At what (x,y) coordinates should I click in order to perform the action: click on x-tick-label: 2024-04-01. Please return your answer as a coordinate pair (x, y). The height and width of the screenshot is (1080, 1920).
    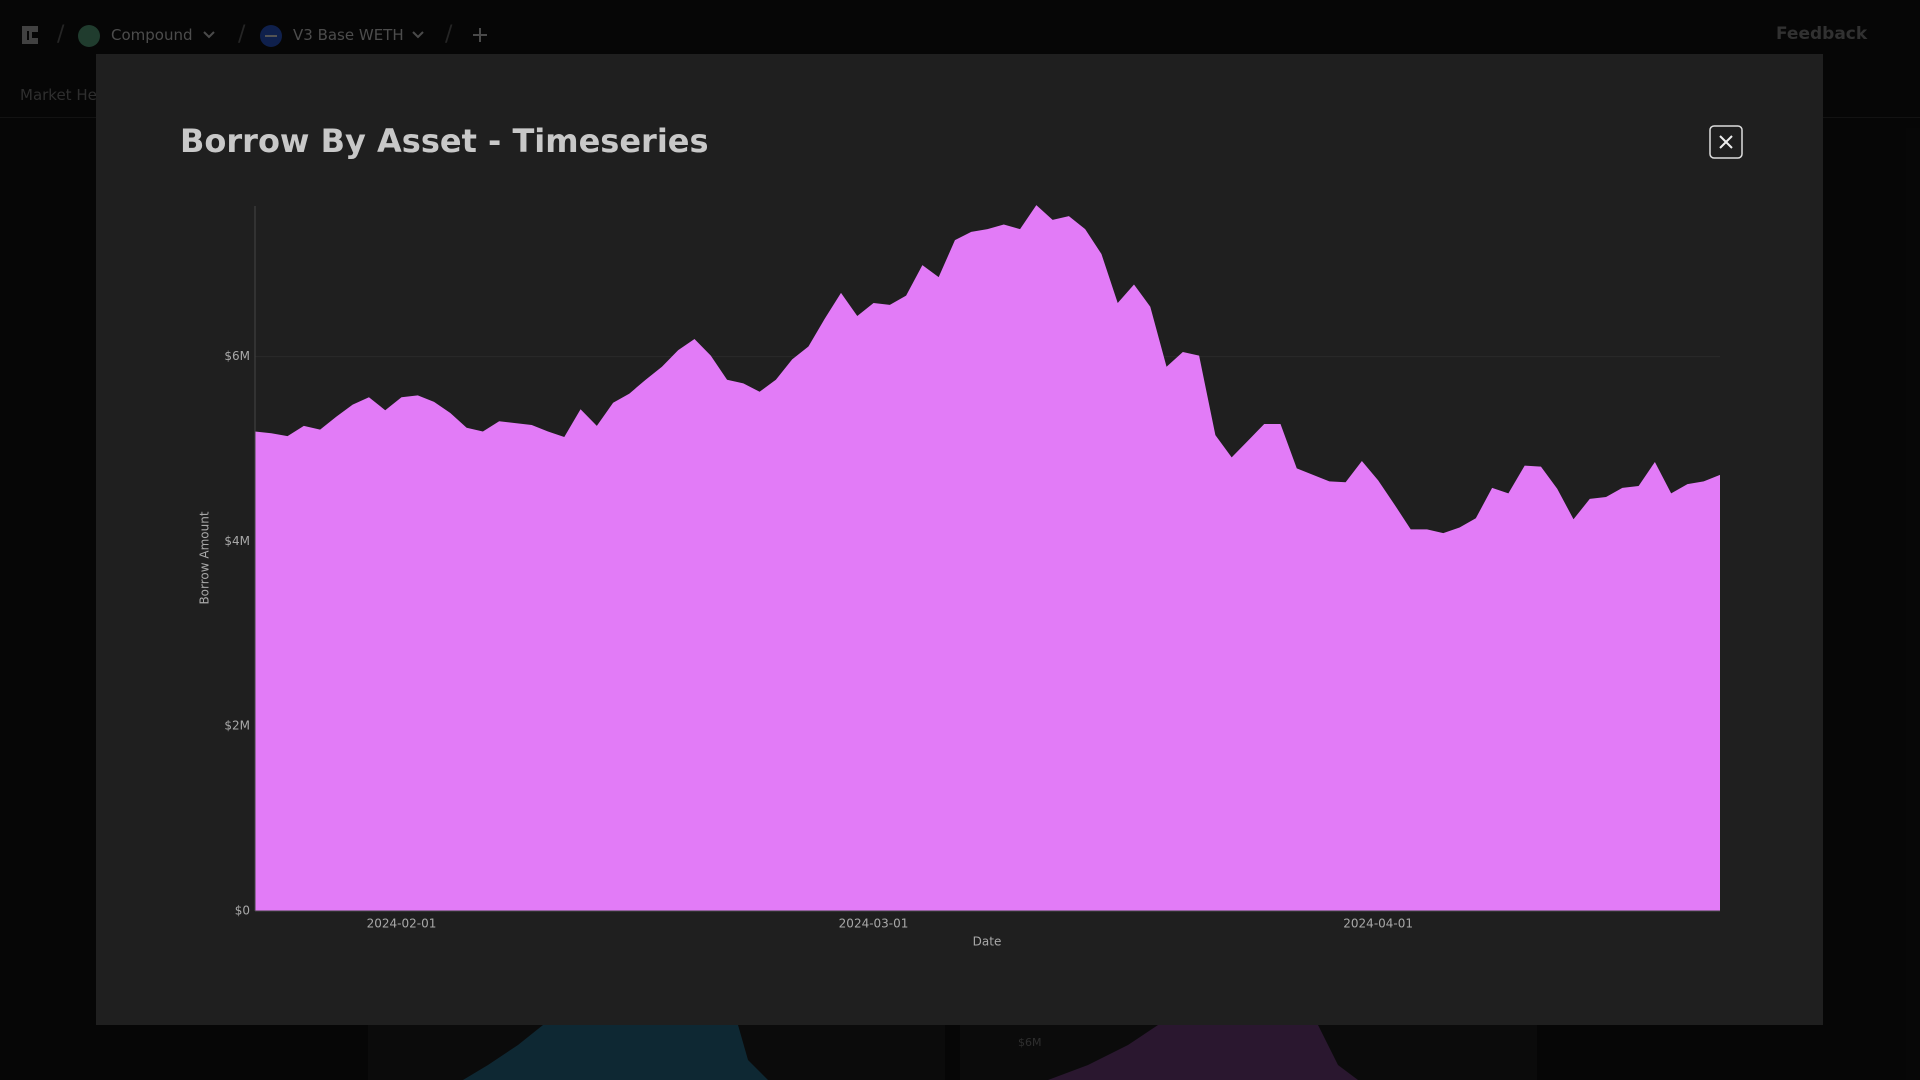
    Looking at the image, I should click on (1378, 924).